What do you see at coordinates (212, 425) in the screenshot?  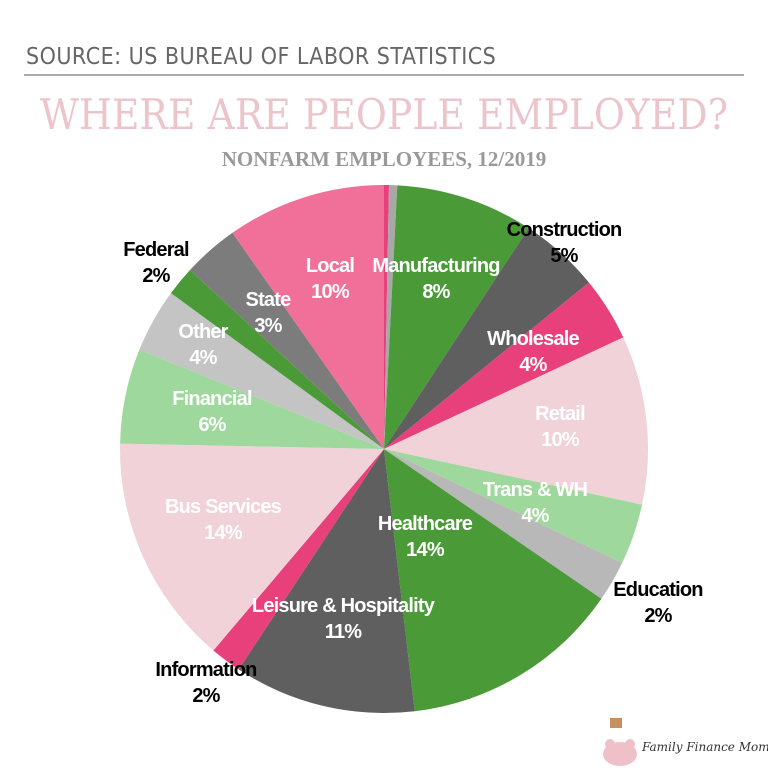 I see `slice-percent-label: 6%` at bounding box center [212, 425].